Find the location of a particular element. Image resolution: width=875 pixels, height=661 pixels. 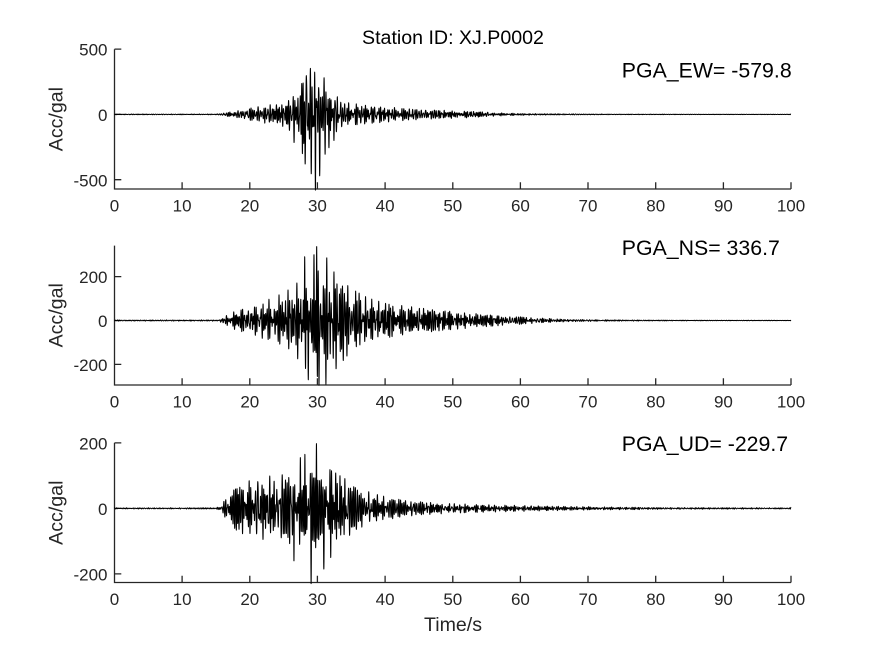

svg-text: Station ID: XJ.P0002 is located at coordinates (453, 38).